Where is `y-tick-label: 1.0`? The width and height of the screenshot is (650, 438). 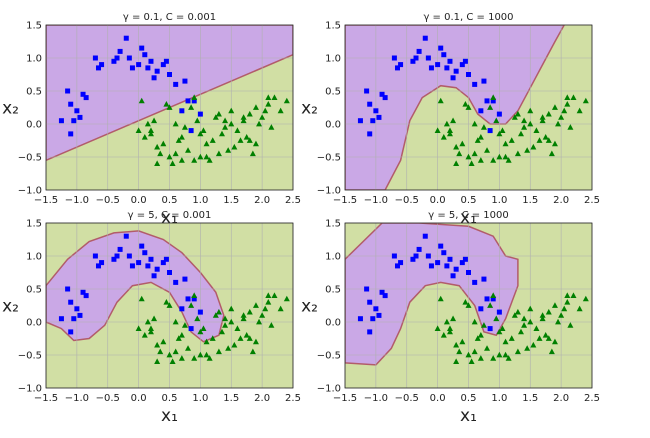 y-tick-label: 1.0 is located at coordinates (333, 257).